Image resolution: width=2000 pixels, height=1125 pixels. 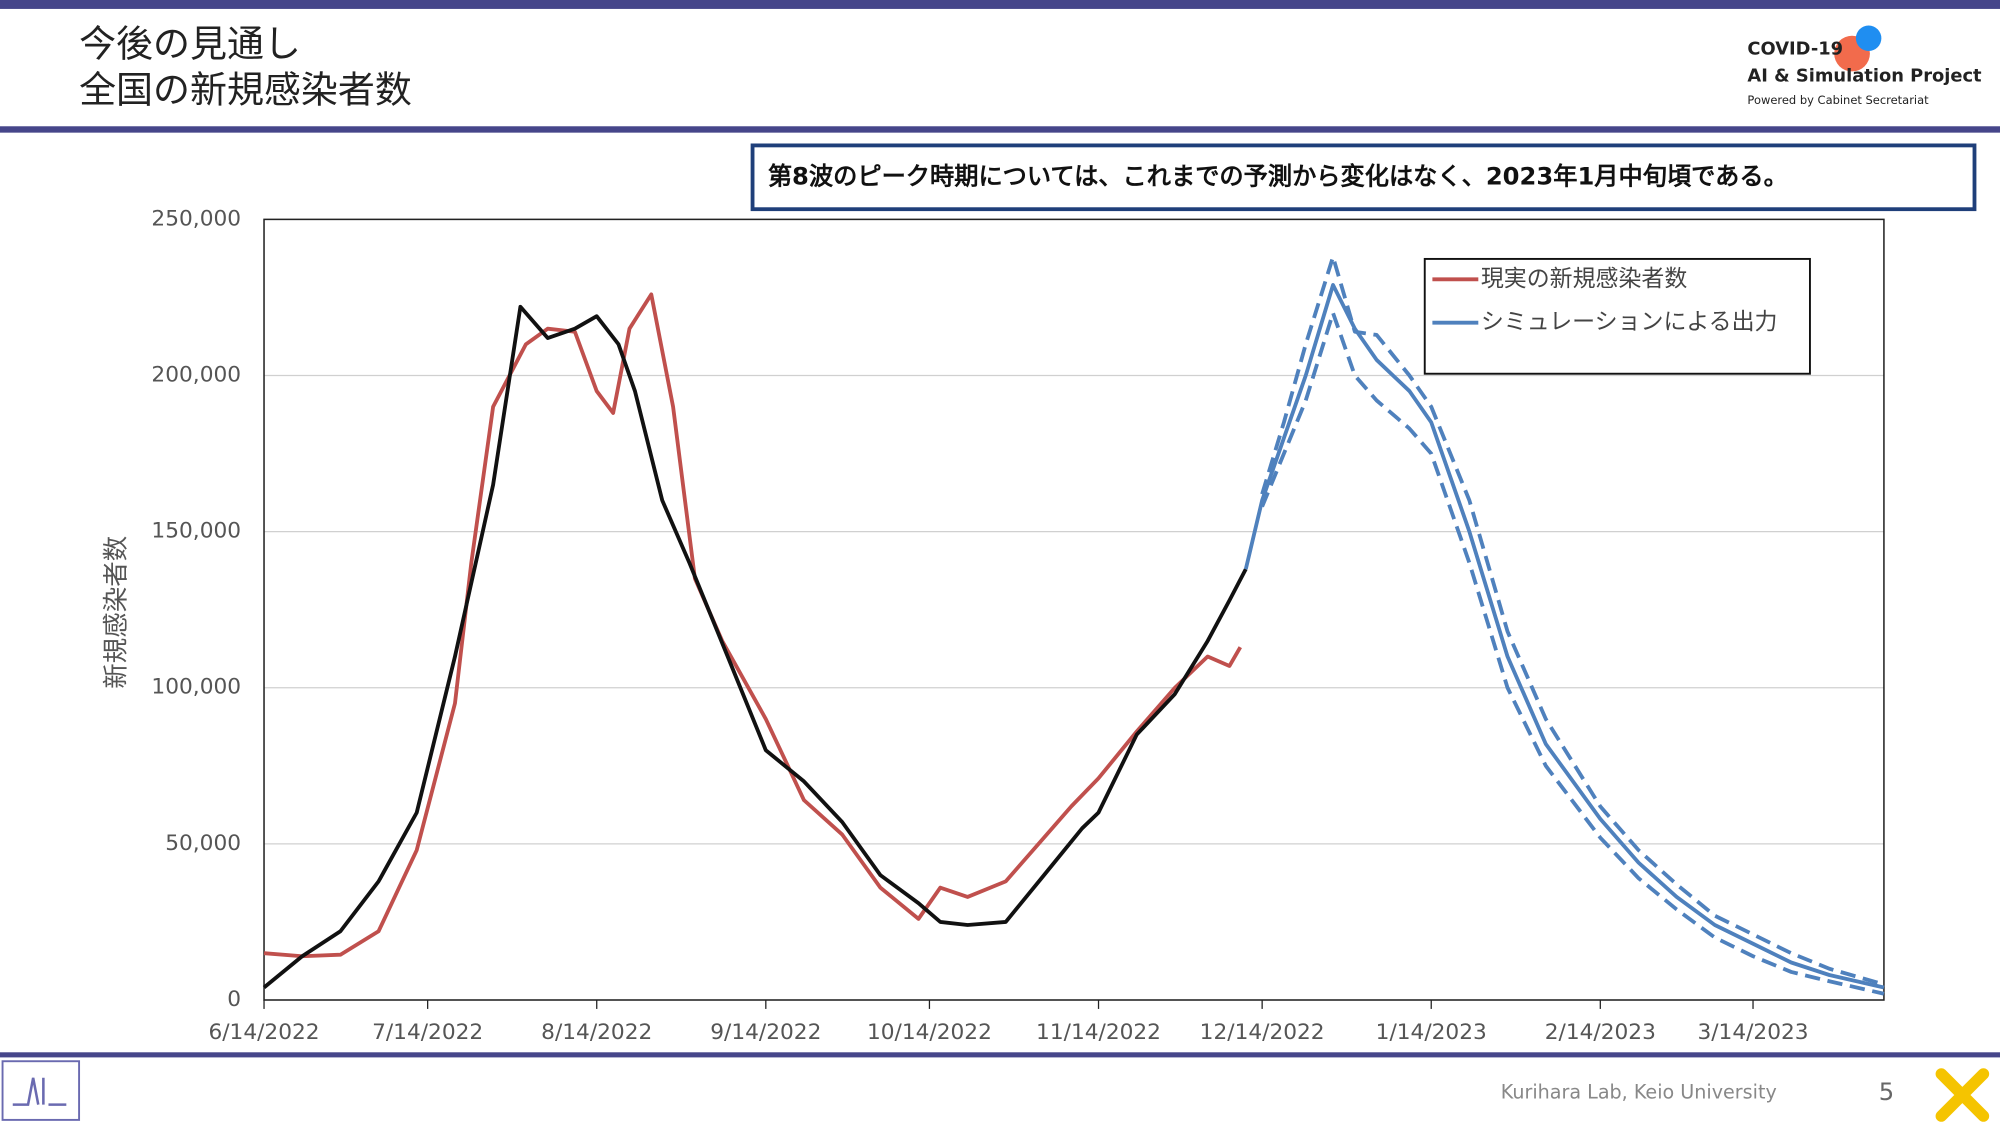 I want to click on logo-text: AI & Simulation Project, so click(x=1864, y=76).